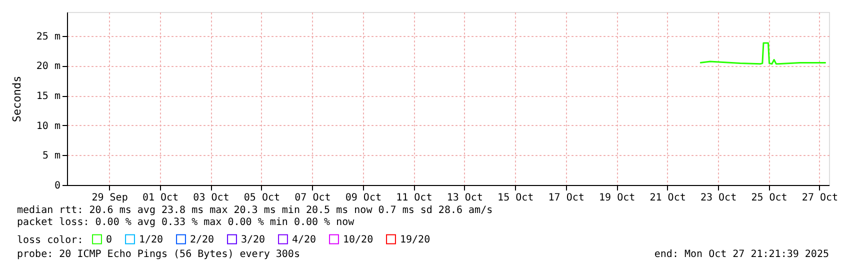 This screenshot has height=267, width=857. Describe the element at coordinates (820, 198) in the screenshot. I see `x-tick-label: 27 Oct` at that location.